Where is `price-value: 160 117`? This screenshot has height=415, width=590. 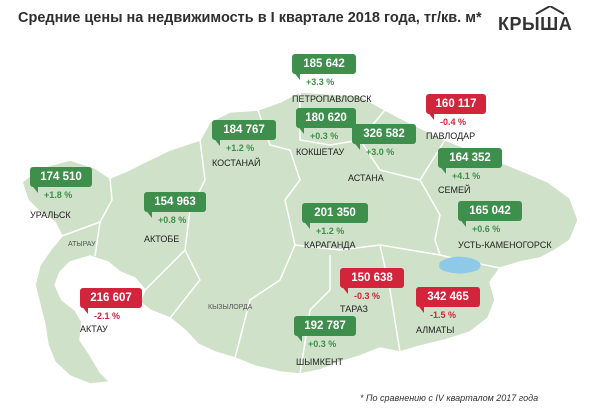
price-value: 160 117 is located at coordinates (456, 104).